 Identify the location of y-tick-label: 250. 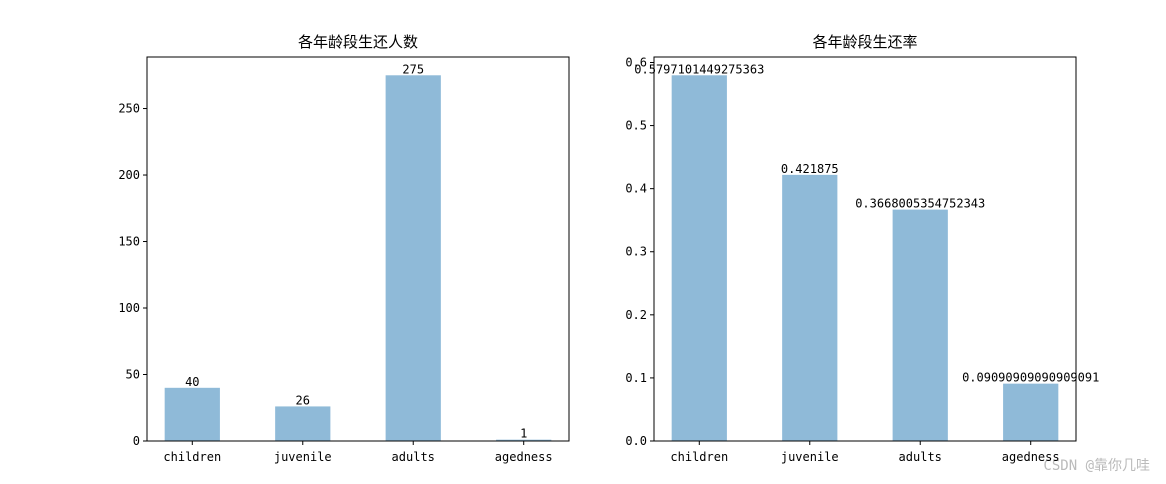
(129, 109).